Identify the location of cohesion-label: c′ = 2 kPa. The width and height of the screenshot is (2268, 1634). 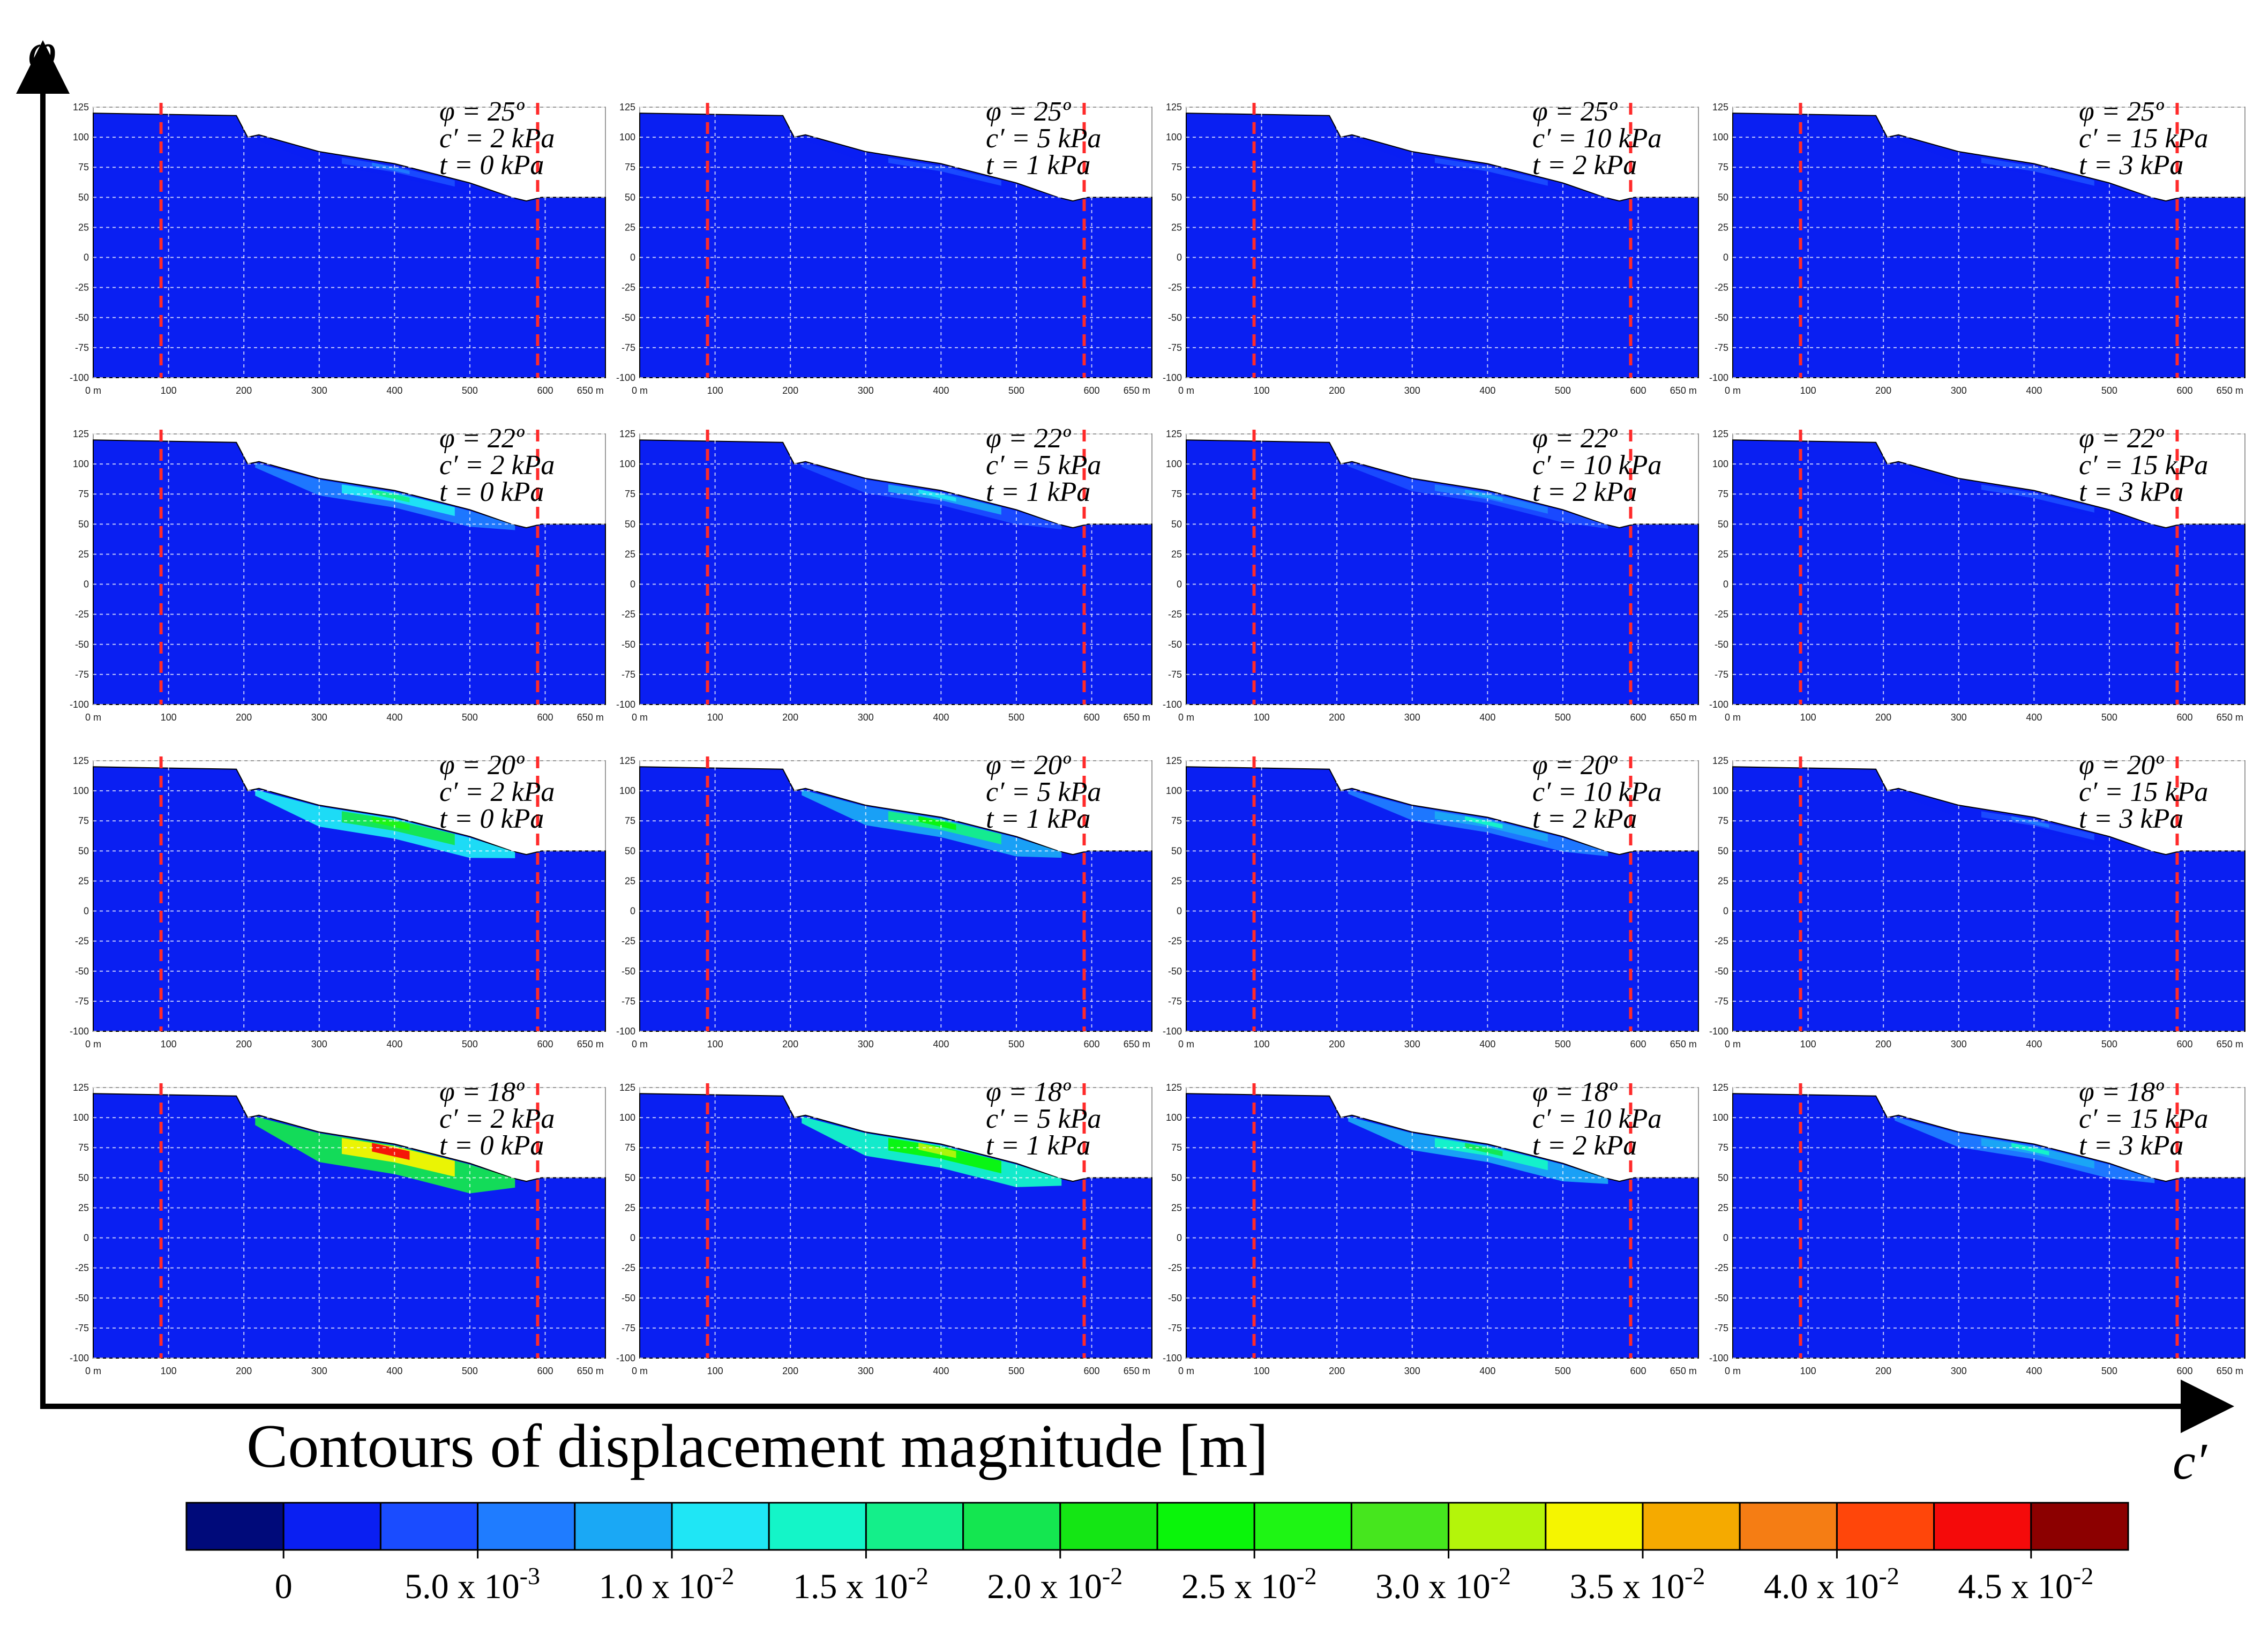
(497, 138).